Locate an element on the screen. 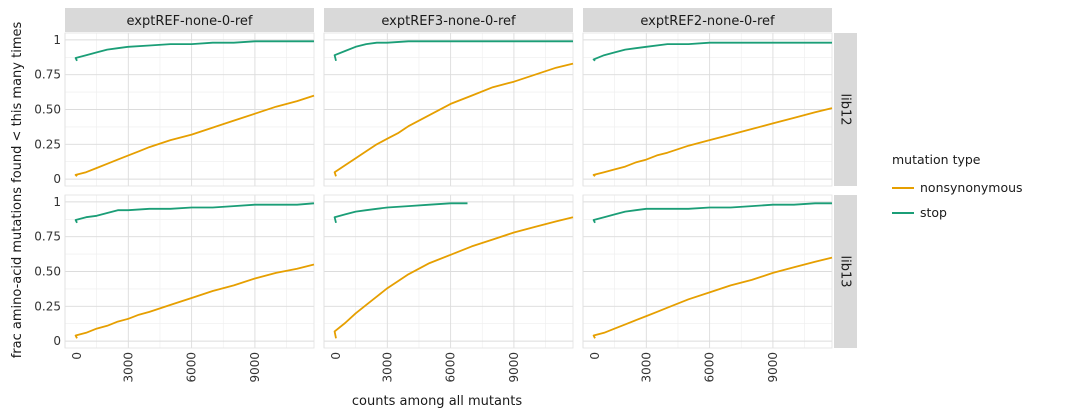 The height and width of the screenshot is (417, 1070). legend-entry-stop: stop is located at coordinates (919, 212).